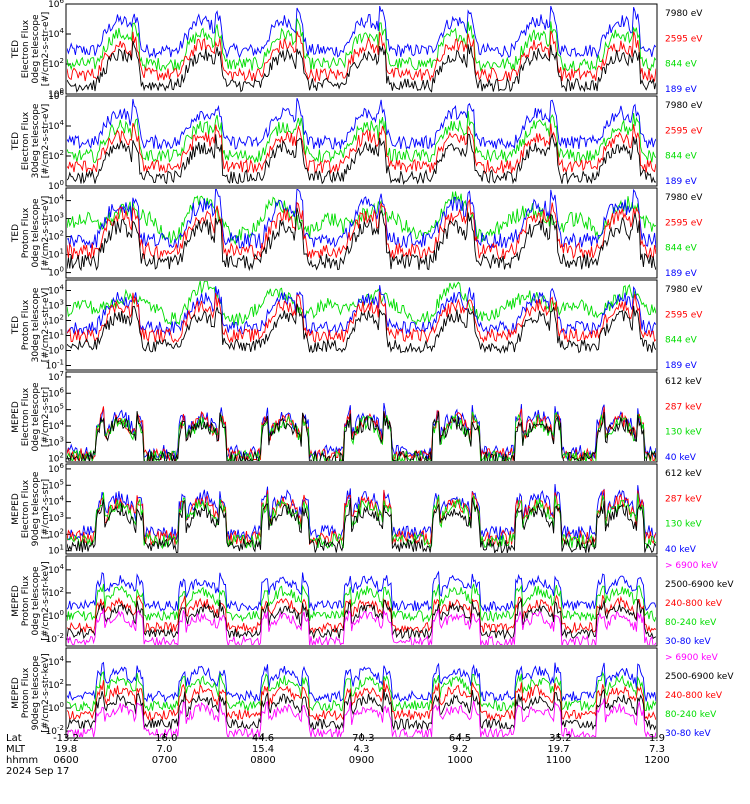 This screenshot has height=804, width=750. Describe the element at coordinates (65, 760) in the screenshot. I see `x-hhmm-value: 0600` at that location.